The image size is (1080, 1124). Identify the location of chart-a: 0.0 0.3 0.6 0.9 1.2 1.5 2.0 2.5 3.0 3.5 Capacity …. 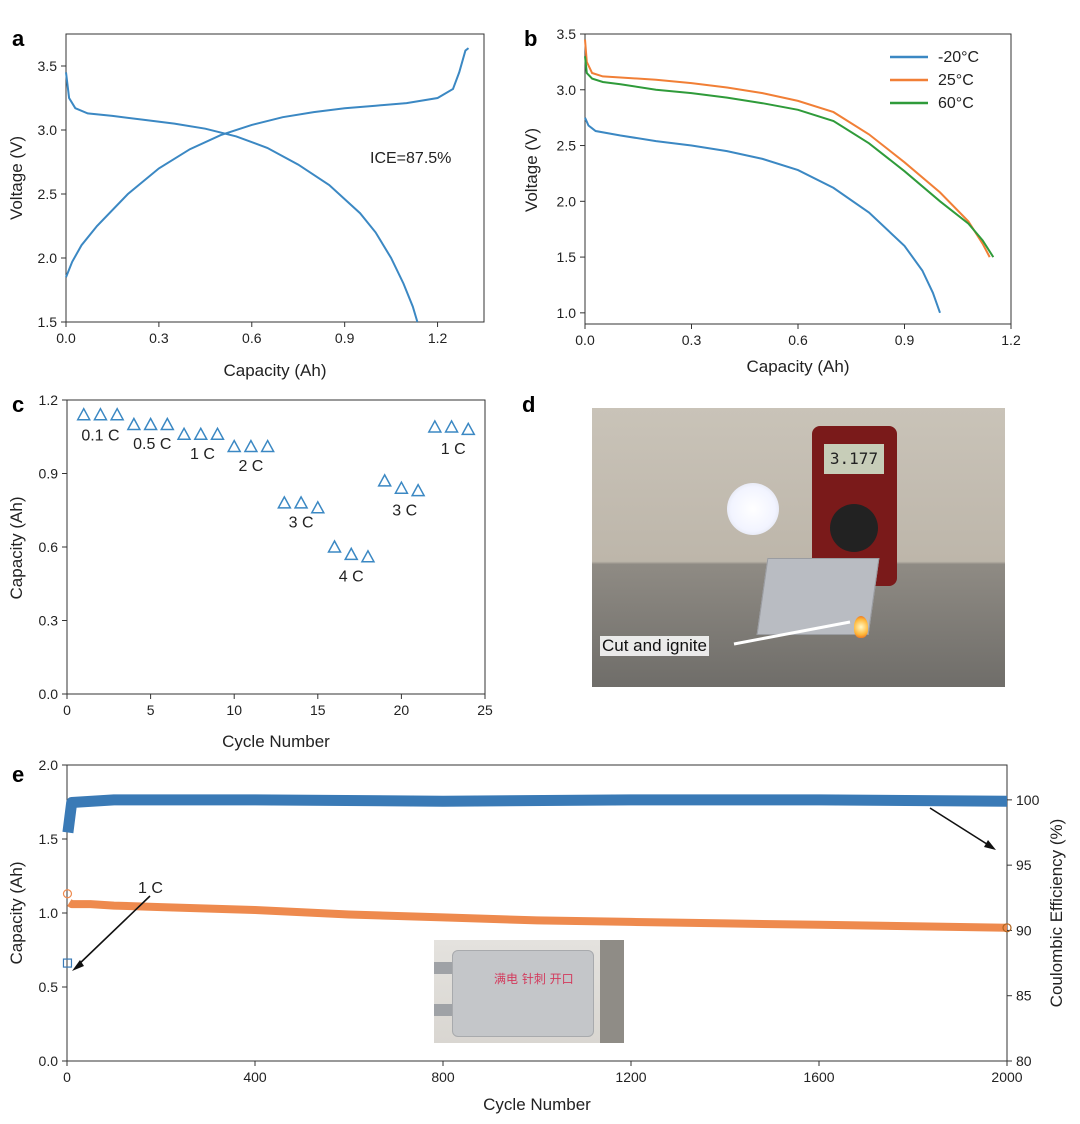
(246, 206).